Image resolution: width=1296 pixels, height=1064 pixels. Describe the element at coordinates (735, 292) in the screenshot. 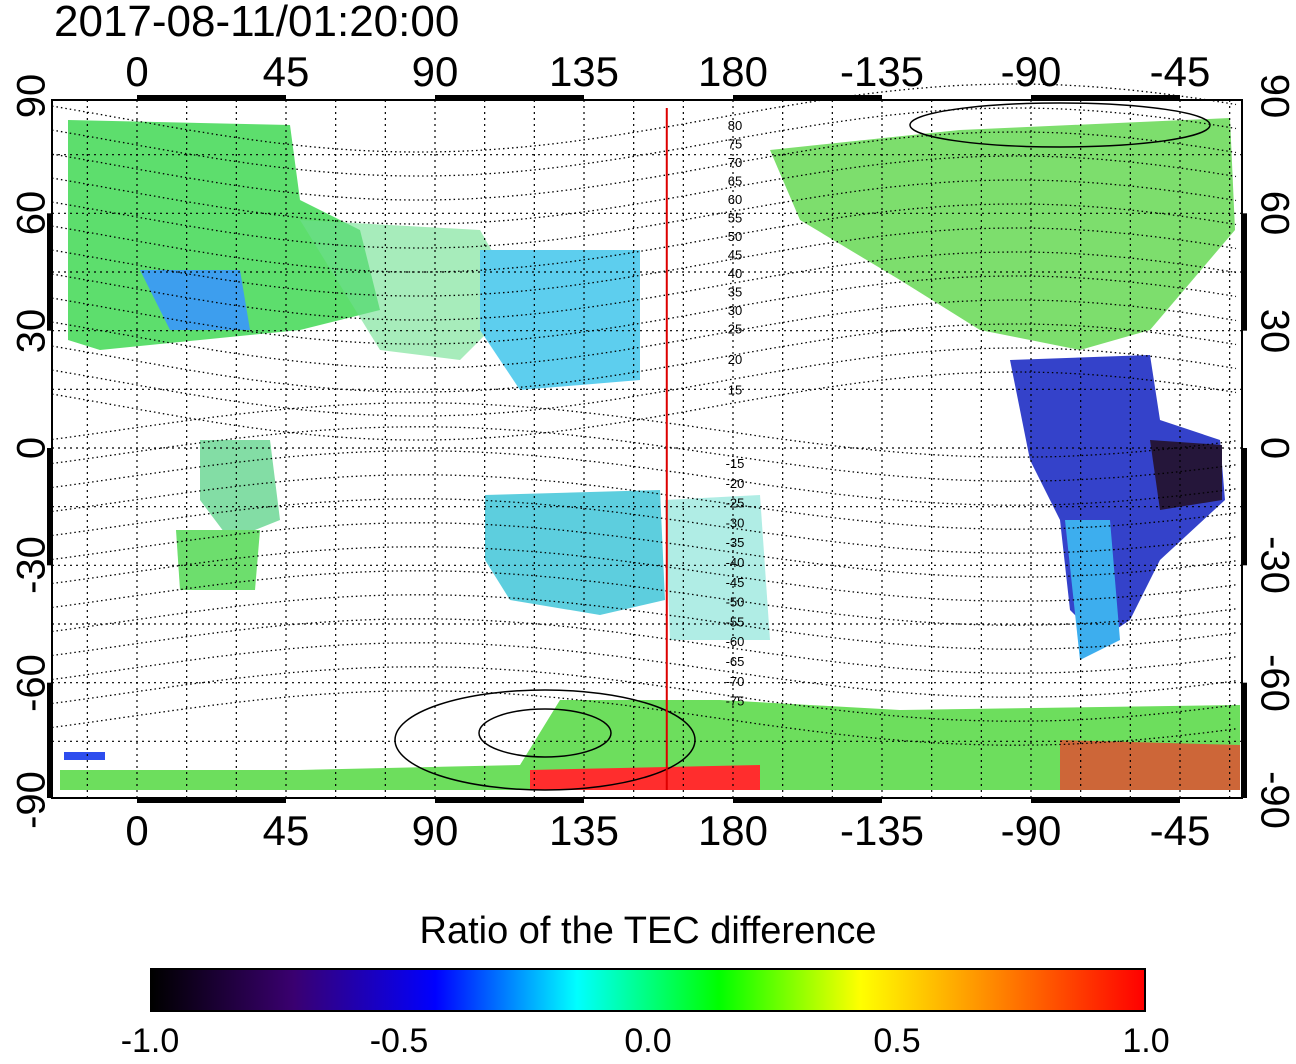

I see `contour-label: 35` at that location.